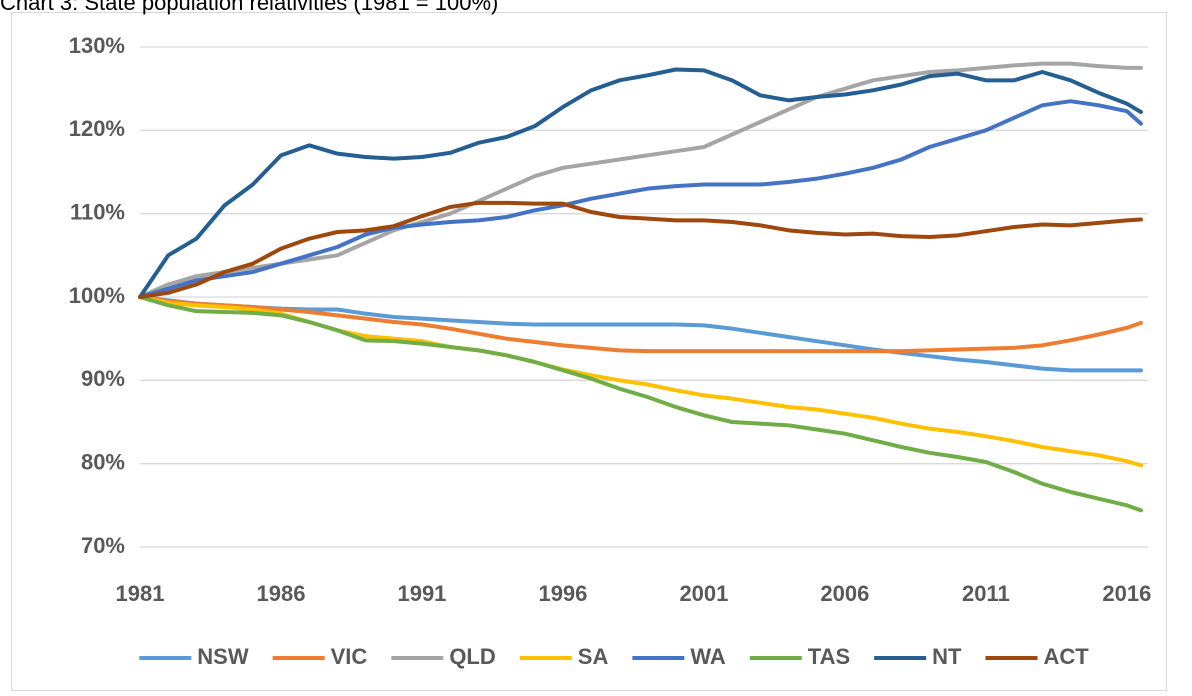 The image size is (1192, 696). What do you see at coordinates (703, 593) in the screenshot?
I see `x-tick-label: 2001` at bounding box center [703, 593].